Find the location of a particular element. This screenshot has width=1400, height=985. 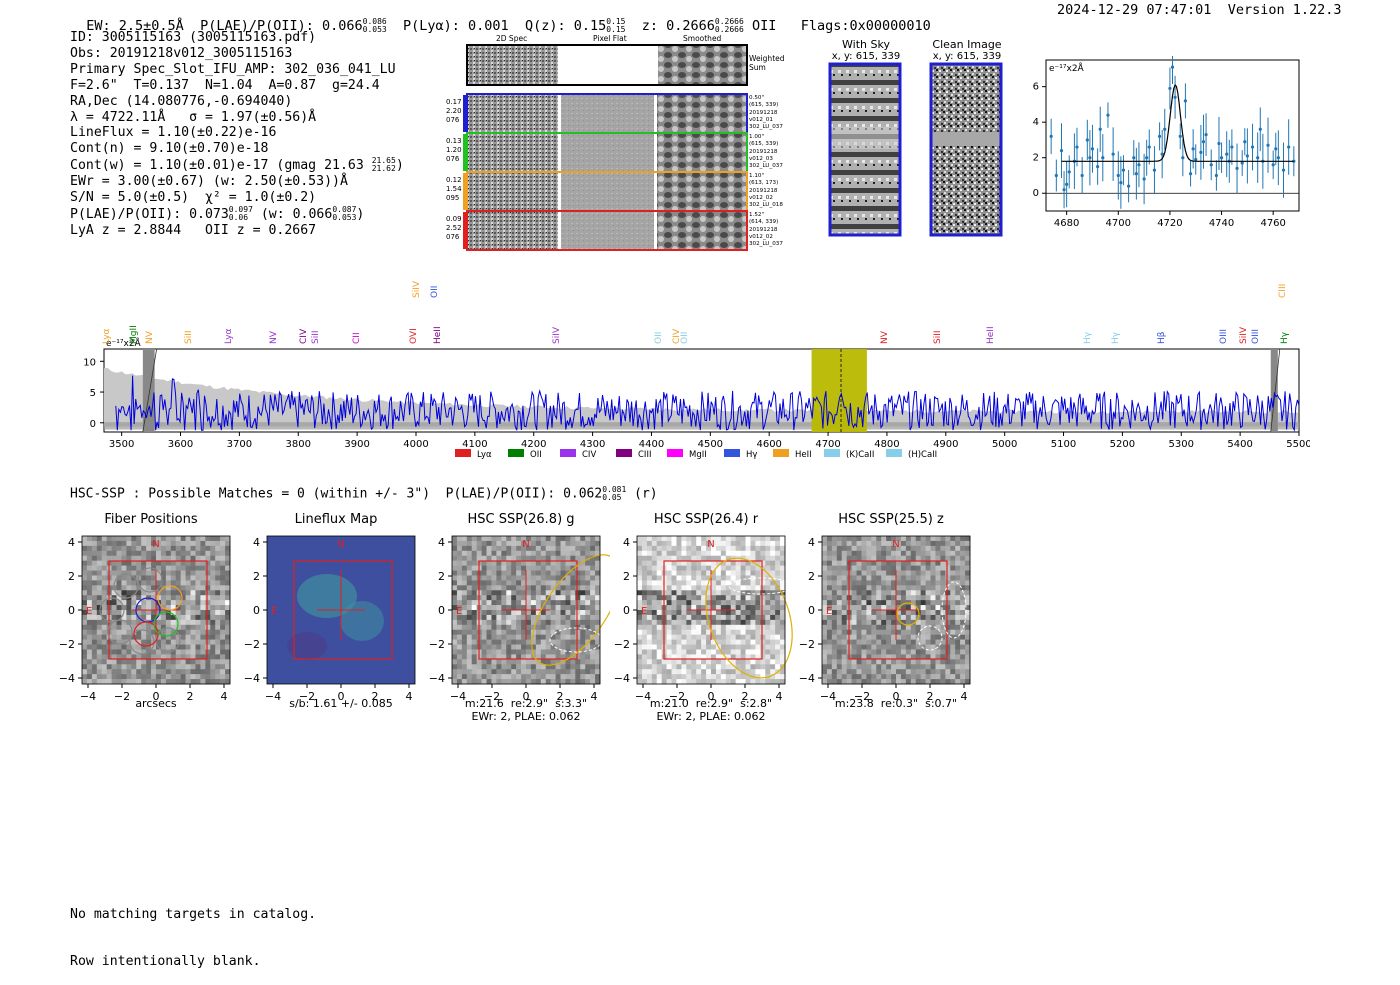

spectral-line-label: HeII is located at coordinates (438, 335).